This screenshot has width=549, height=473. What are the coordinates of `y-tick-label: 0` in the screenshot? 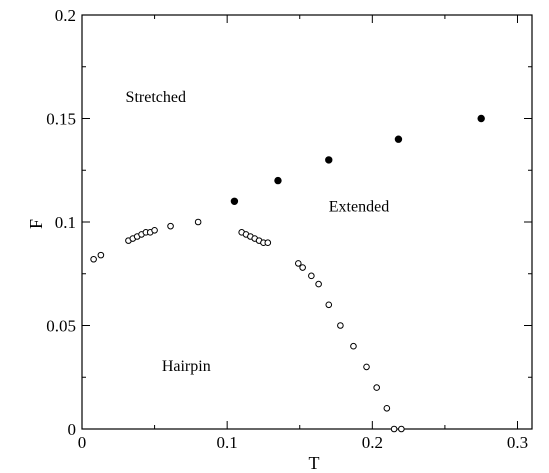 It's located at (72, 429).